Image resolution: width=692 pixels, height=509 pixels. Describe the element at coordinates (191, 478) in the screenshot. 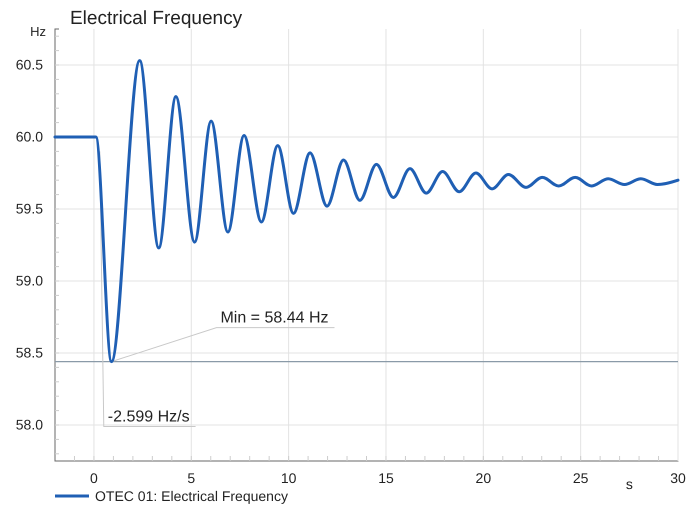

I see `x-tick-label: 5` at that location.